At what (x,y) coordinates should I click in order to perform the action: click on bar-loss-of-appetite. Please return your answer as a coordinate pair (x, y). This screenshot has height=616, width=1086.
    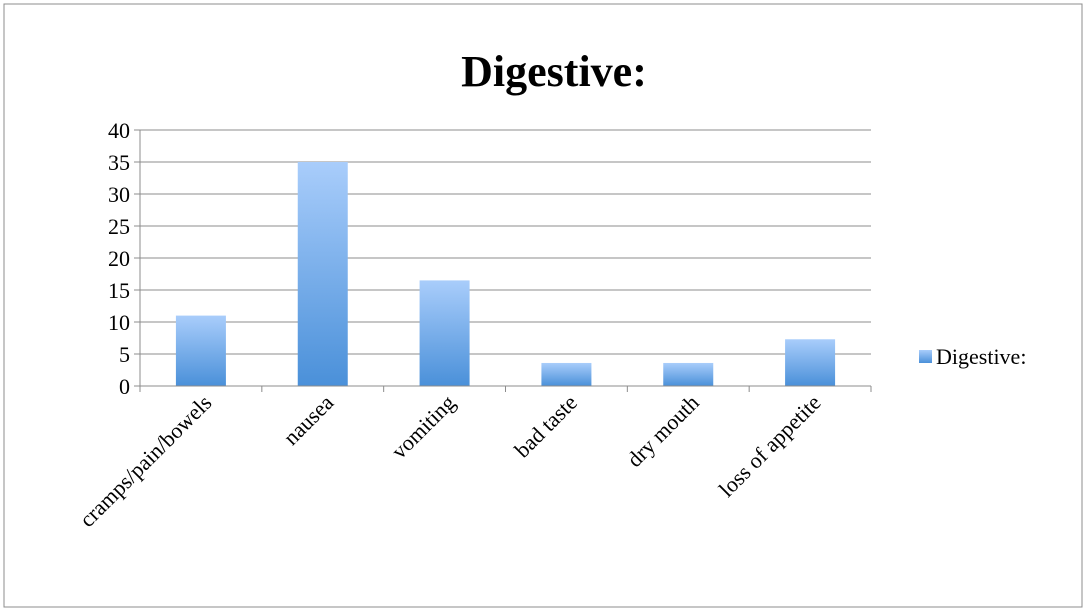
    Looking at the image, I should click on (810, 362).